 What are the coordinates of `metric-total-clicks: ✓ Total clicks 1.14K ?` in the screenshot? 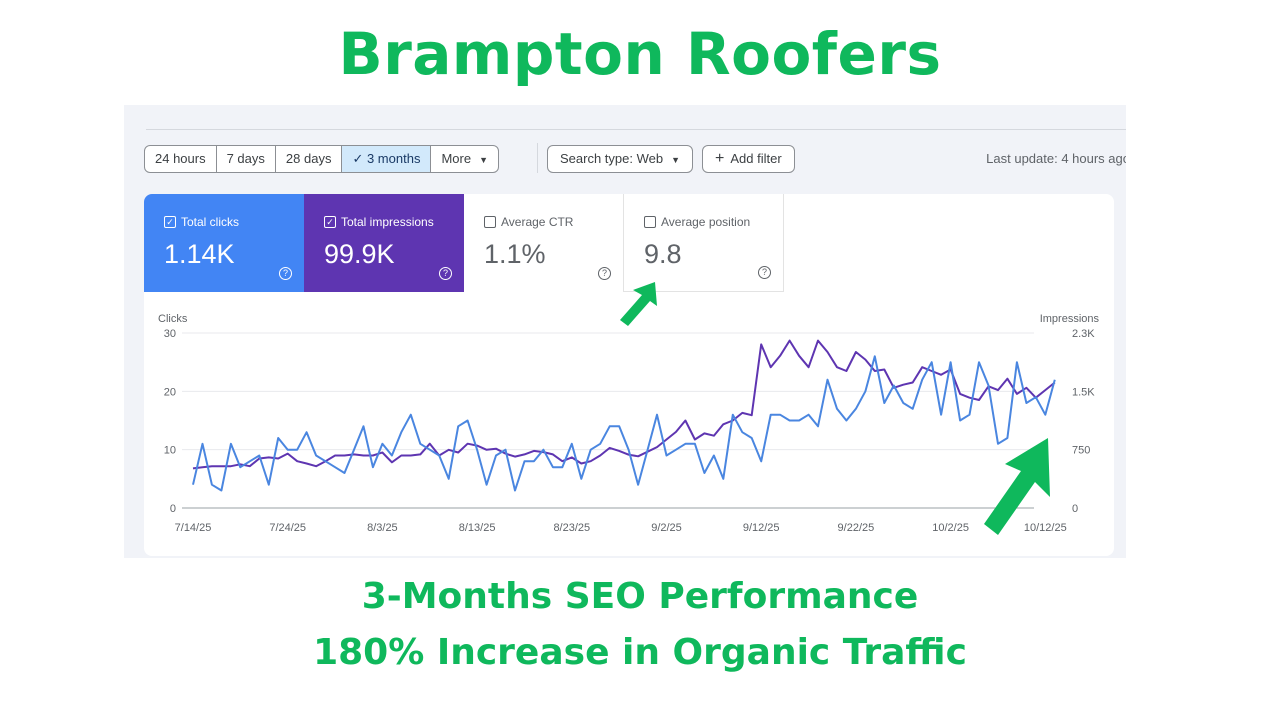 It's located at (224, 243).